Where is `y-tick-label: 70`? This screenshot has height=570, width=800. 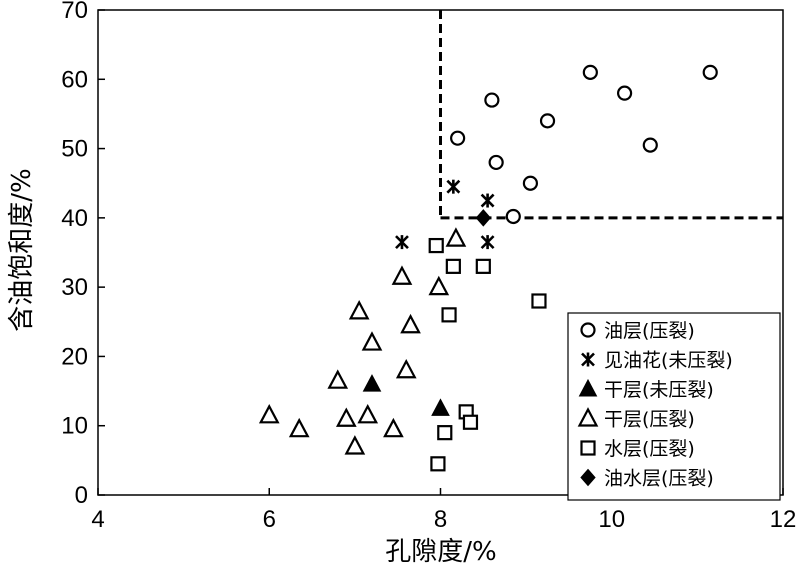 y-tick-label: 70 is located at coordinates (74, 12).